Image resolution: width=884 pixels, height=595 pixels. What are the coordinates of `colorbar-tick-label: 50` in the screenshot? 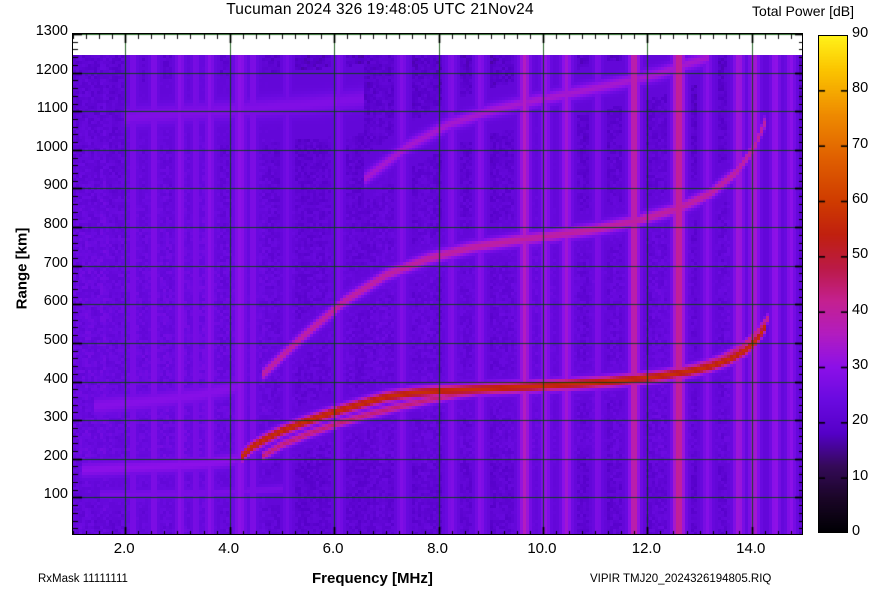 It's located at (860, 254).